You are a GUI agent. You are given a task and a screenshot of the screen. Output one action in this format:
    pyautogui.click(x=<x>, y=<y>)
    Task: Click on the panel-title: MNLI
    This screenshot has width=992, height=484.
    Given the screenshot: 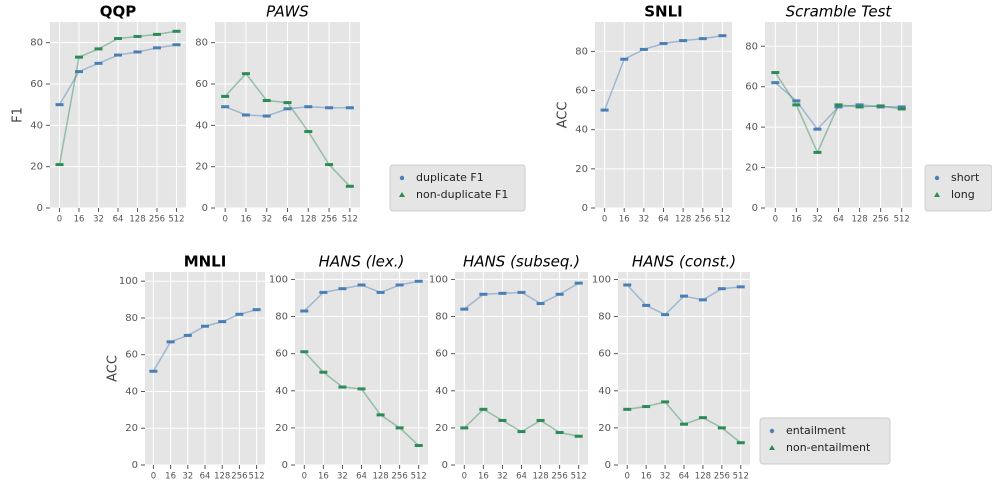 What is the action you would take?
    pyautogui.click(x=205, y=262)
    